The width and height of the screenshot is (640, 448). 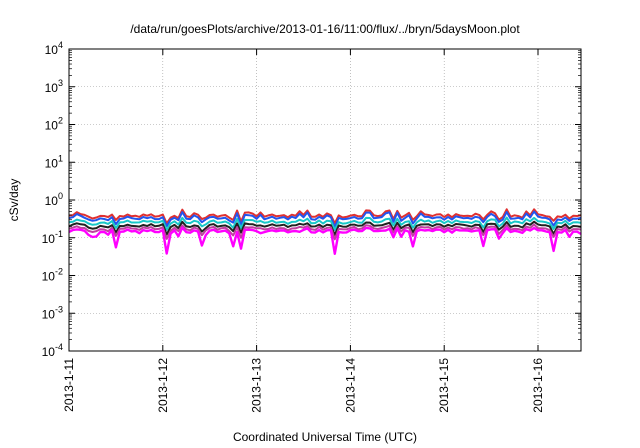 I want to click on y-tick-label: 10⁰, so click(x=54, y=199).